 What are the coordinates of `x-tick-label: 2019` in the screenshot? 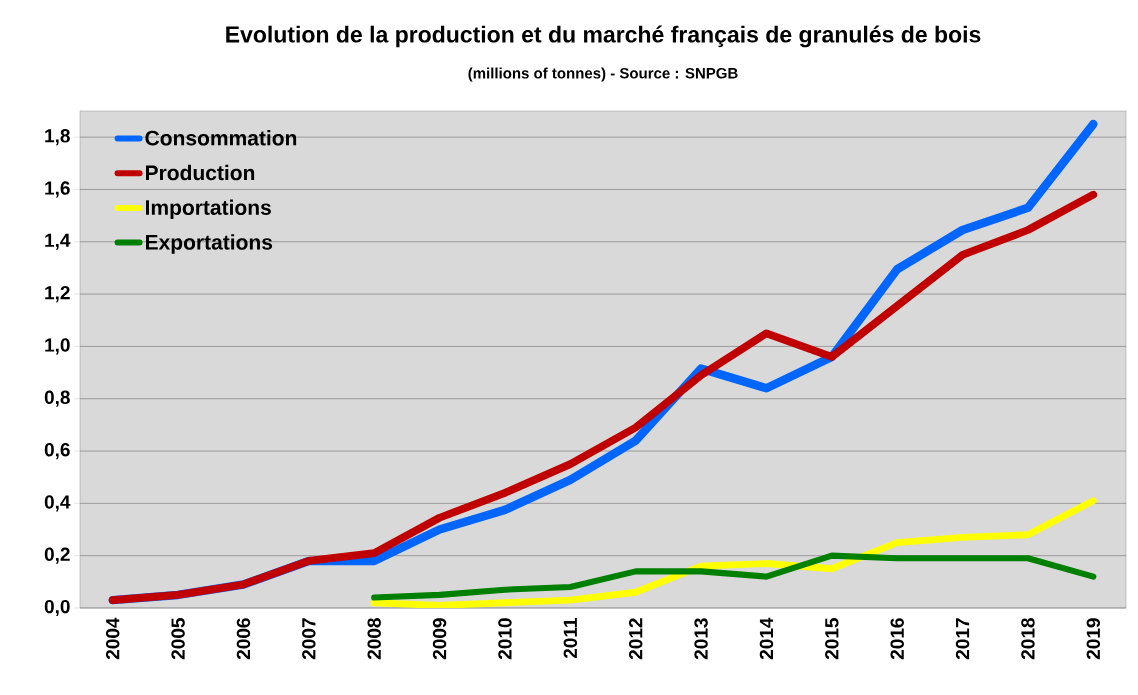 It's located at (1093, 639).